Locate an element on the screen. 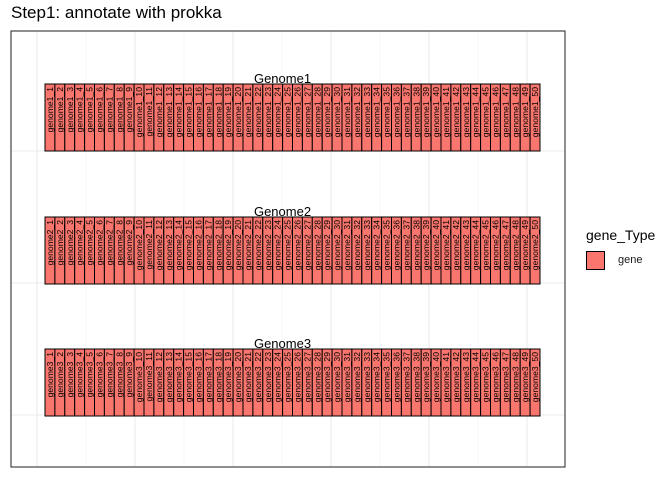 The image size is (672, 480). gene-label: genome1_12 is located at coordinates (159, 112).